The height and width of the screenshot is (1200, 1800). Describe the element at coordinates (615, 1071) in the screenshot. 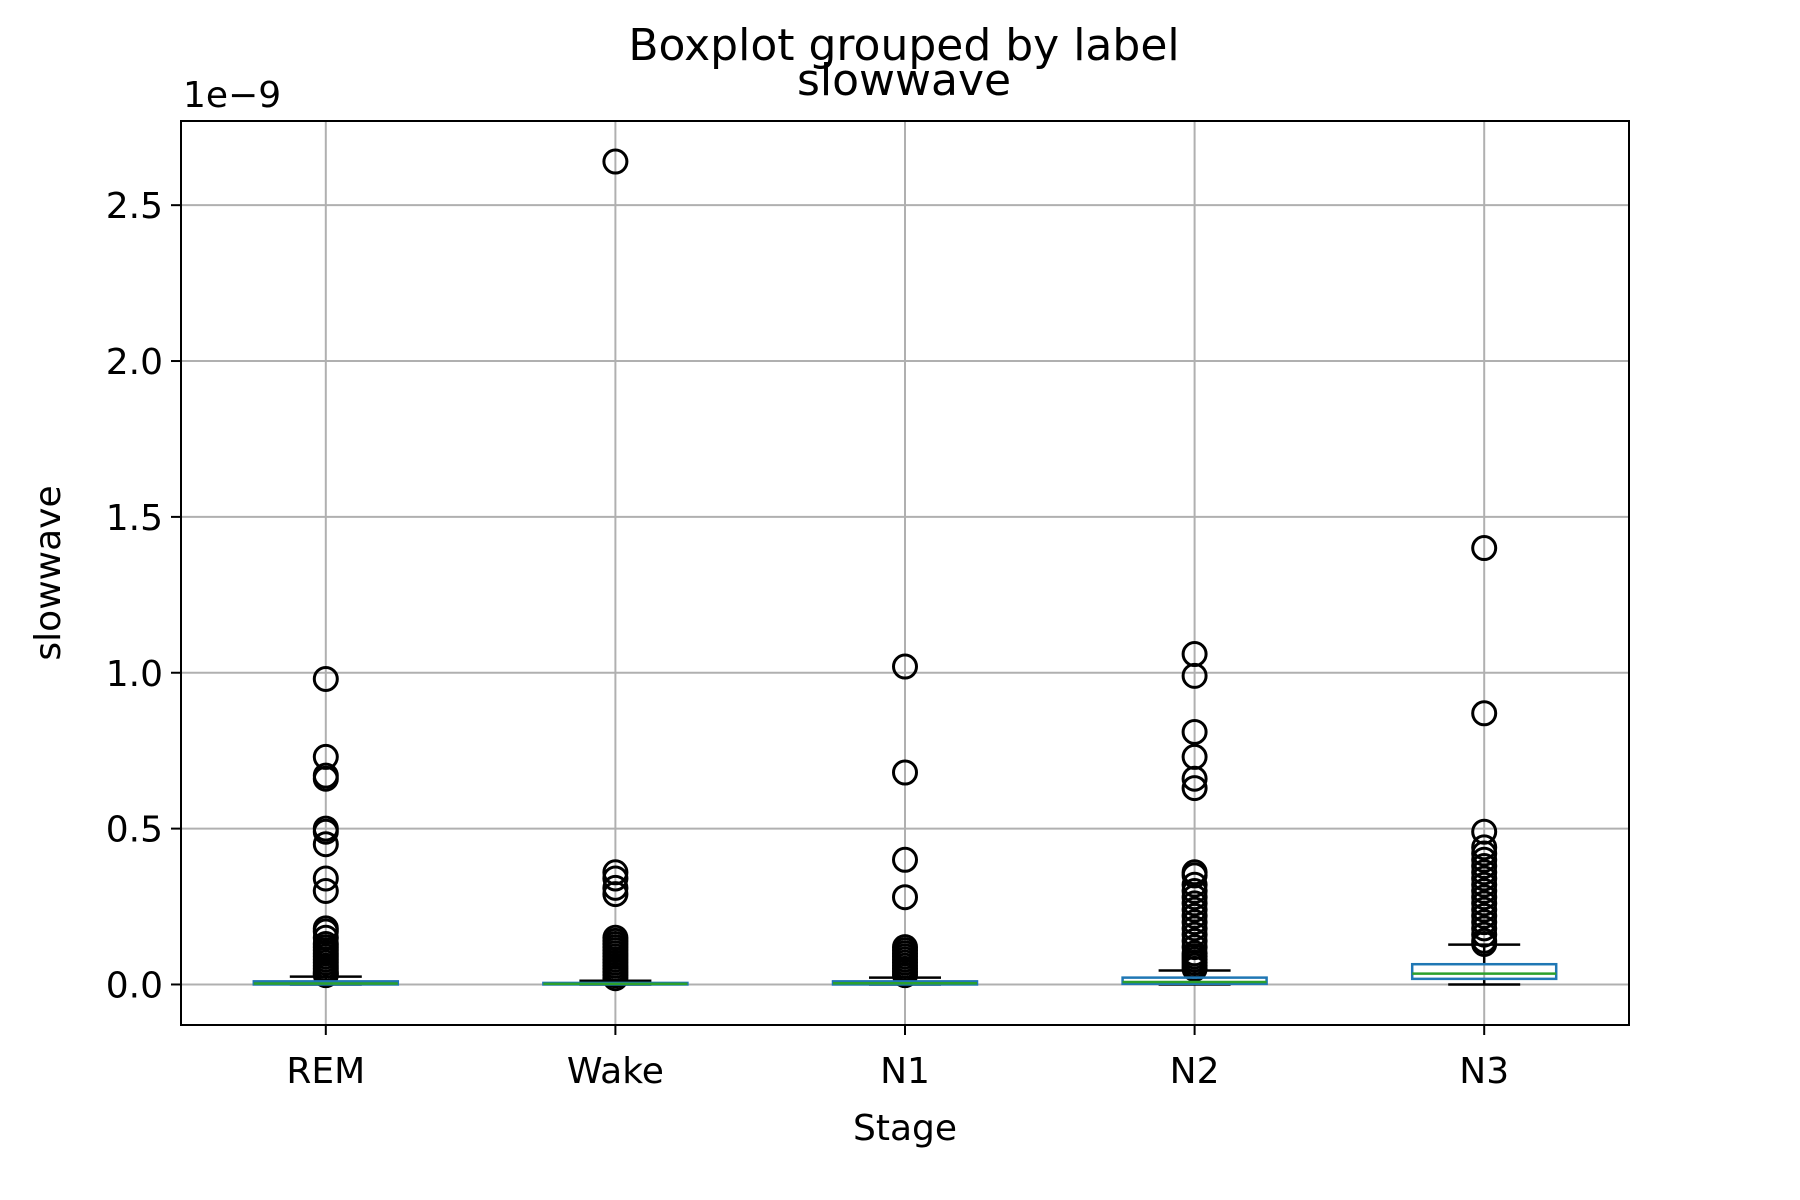

I see `x-tick-label: Wake` at that location.